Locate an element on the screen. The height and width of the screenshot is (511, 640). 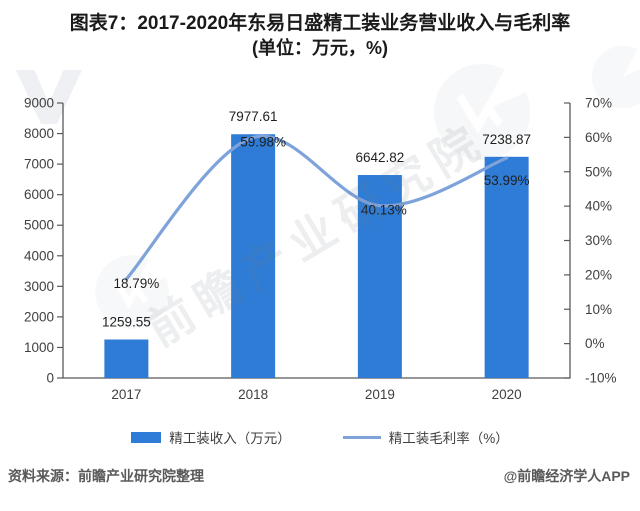
x-axis-label: 2018 is located at coordinates (253, 394).